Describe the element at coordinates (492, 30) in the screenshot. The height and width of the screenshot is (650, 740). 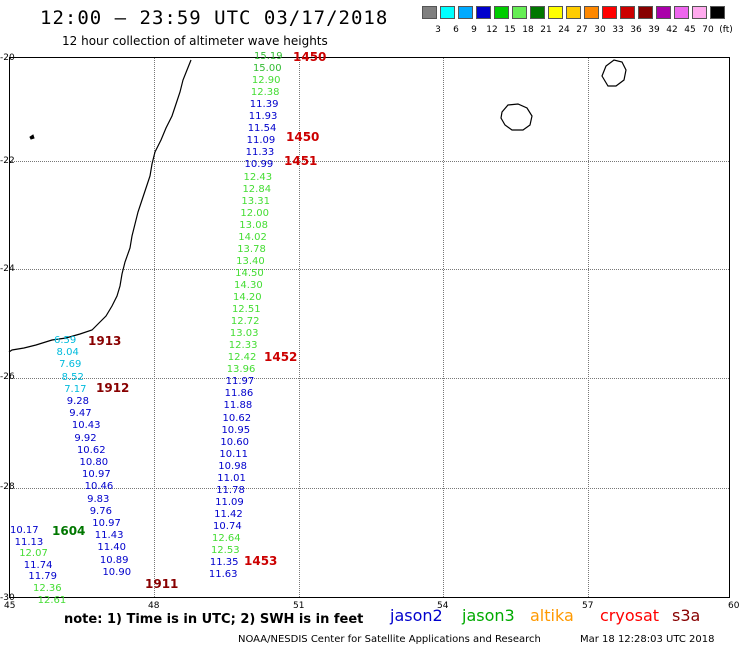
I see `legend-label: 12` at that location.